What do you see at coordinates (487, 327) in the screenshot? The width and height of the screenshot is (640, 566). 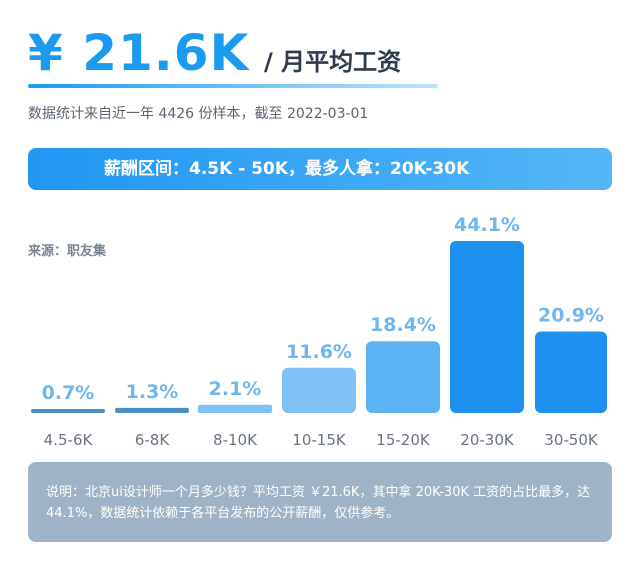 I see `bar-20-30K` at bounding box center [487, 327].